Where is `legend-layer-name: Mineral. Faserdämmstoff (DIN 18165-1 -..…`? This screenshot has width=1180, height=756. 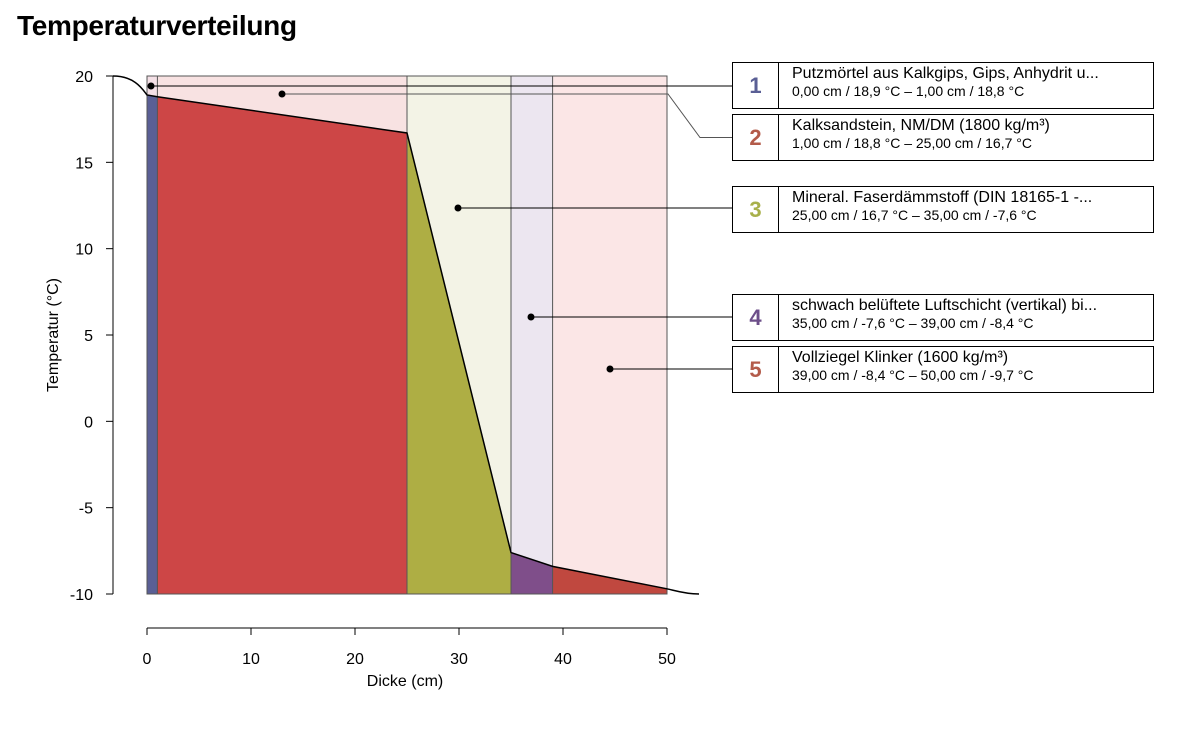 legend-layer-name: Mineral. Faserdämmstoff (DIN 18165-1 -..… is located at coordinates (942, 197).